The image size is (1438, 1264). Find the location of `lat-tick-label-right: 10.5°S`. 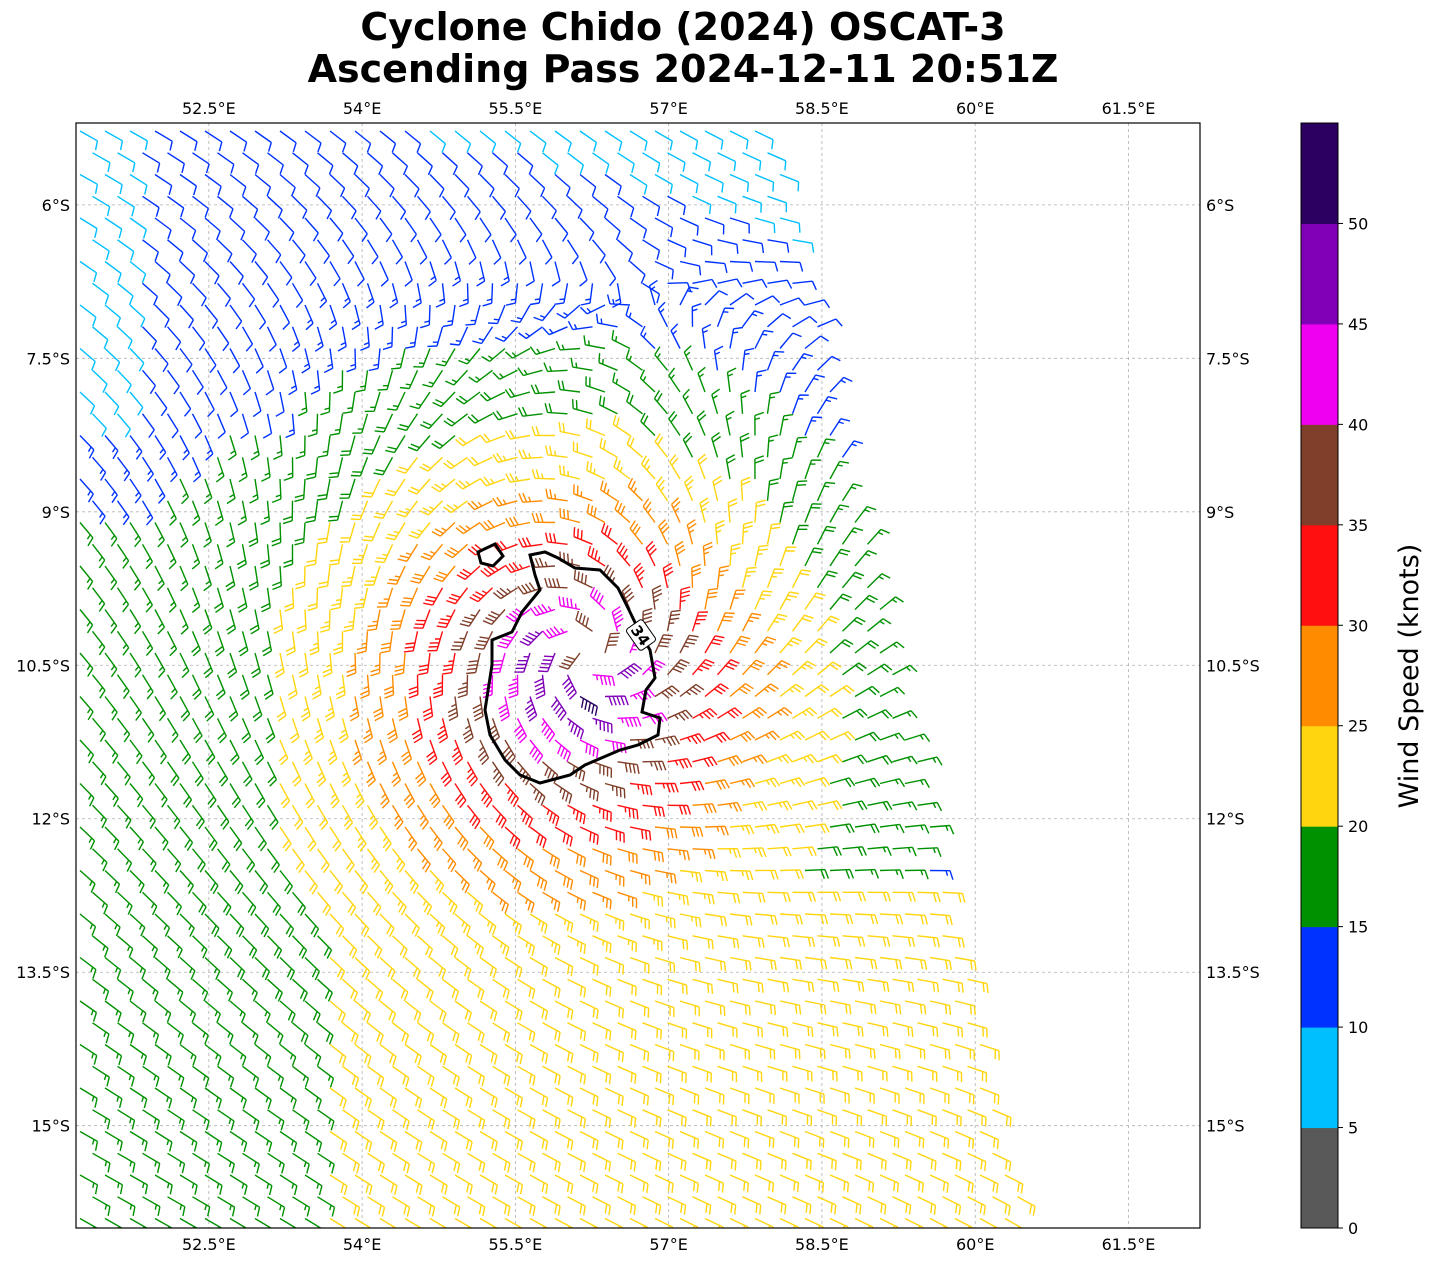

lat-tick-label-right: 10.5°S is located at coordinates (1233, 665).